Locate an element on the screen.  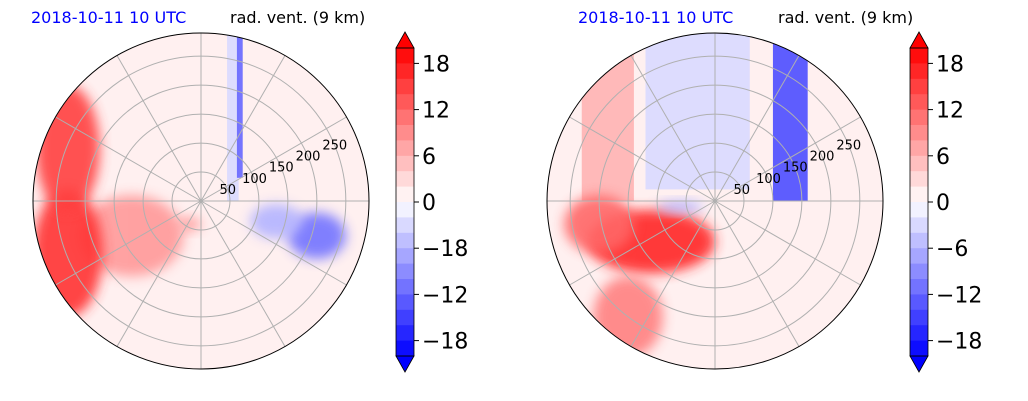
colorbar-extend-bottom is located at coordinates (919, 364).